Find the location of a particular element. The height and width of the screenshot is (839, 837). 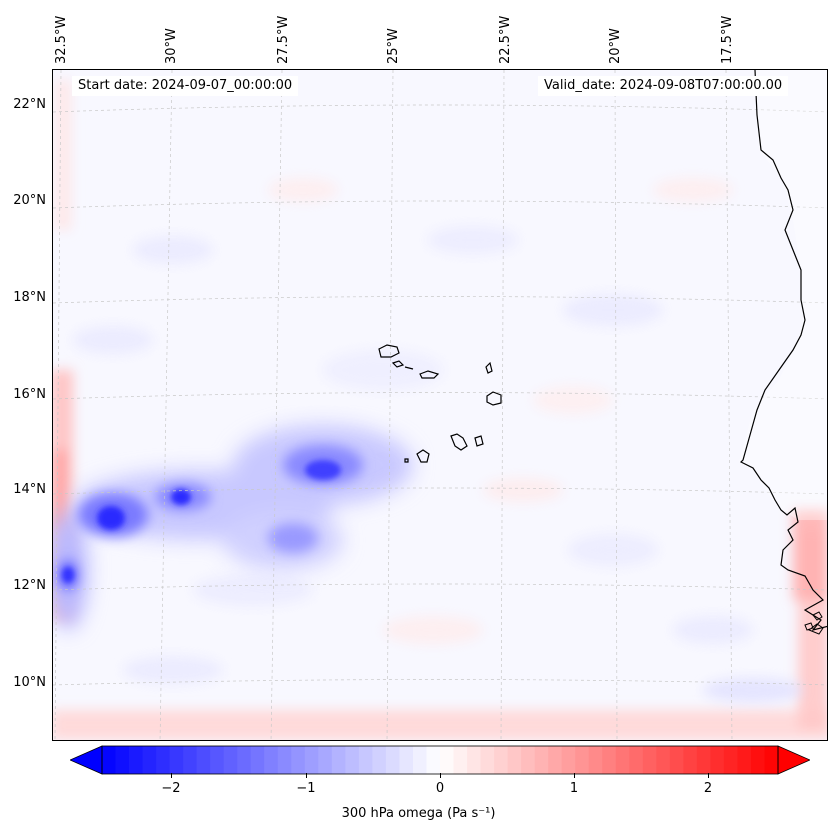

coast-islands-bijagos is located at coordinates (814, 623).